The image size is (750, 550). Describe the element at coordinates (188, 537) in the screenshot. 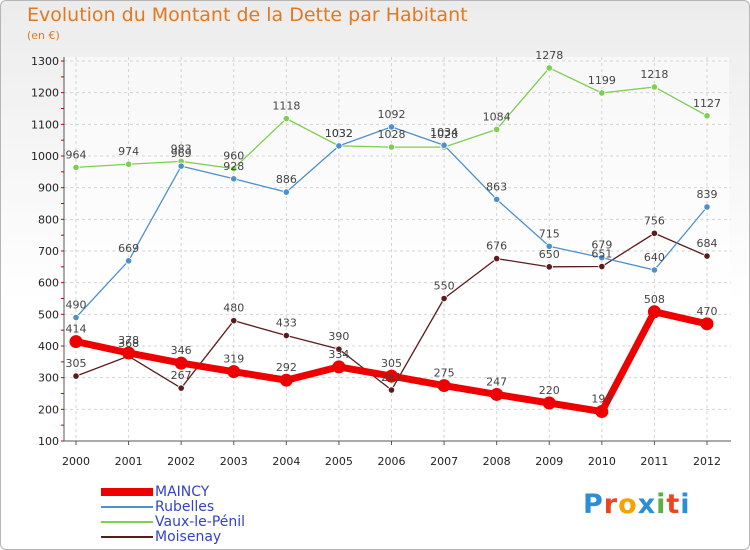

I see `legend-label: Moisenay` at that location.